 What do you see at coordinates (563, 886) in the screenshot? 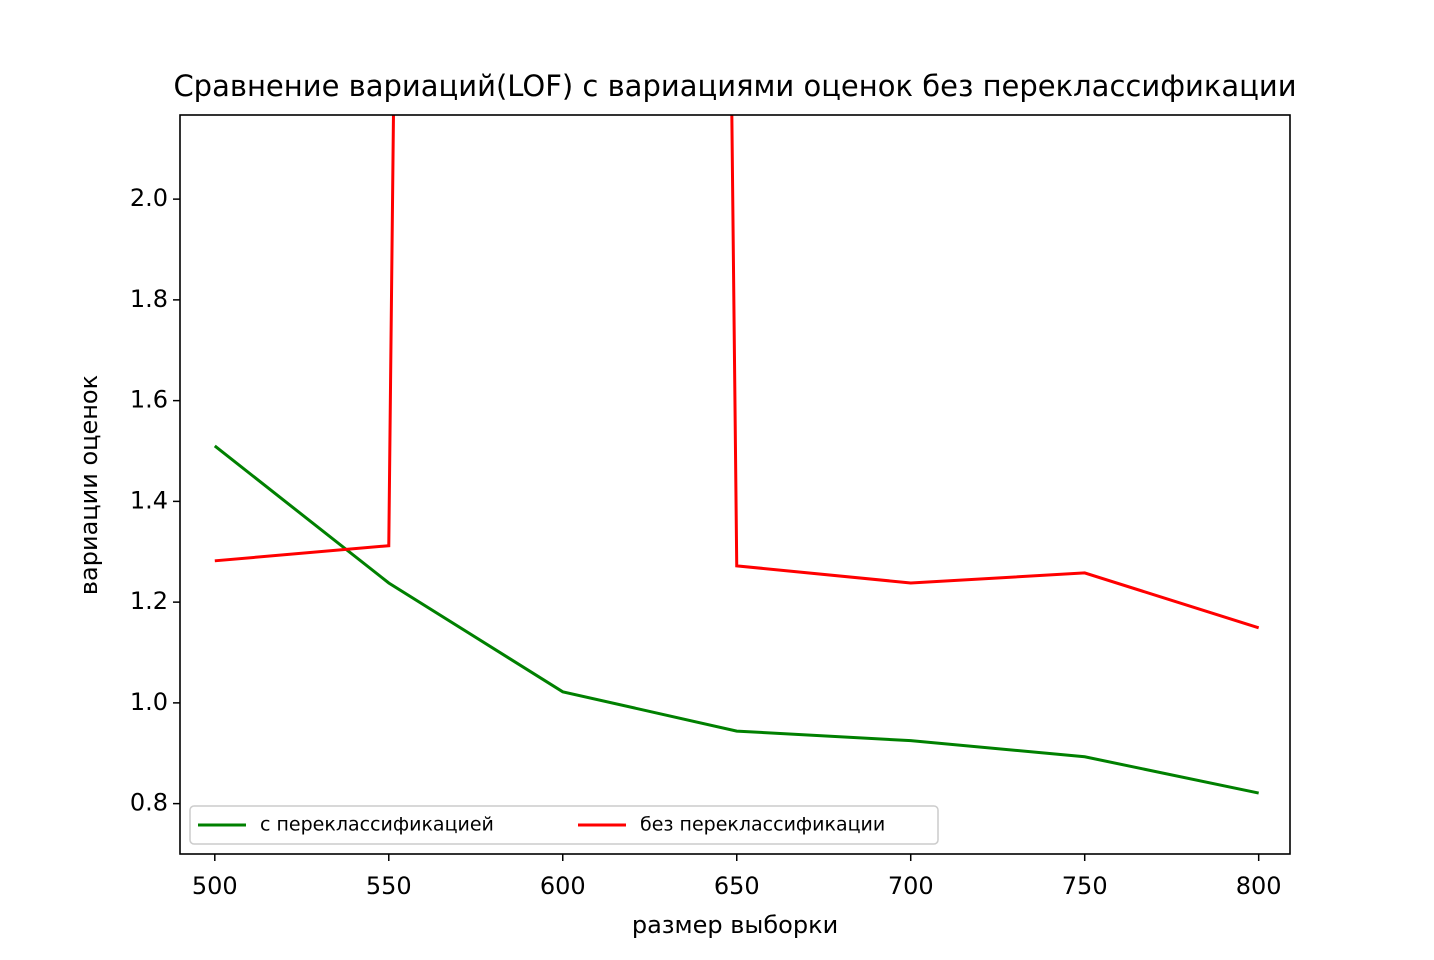
I see `x-tick-label: 600` at bounding box center [563, 886].